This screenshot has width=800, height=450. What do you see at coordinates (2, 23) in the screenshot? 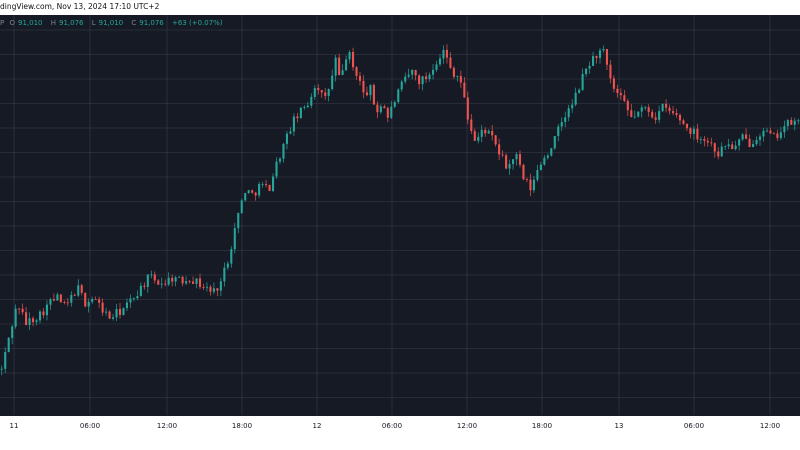
I see `symbol-label: P` at bounding box center [2, 23].